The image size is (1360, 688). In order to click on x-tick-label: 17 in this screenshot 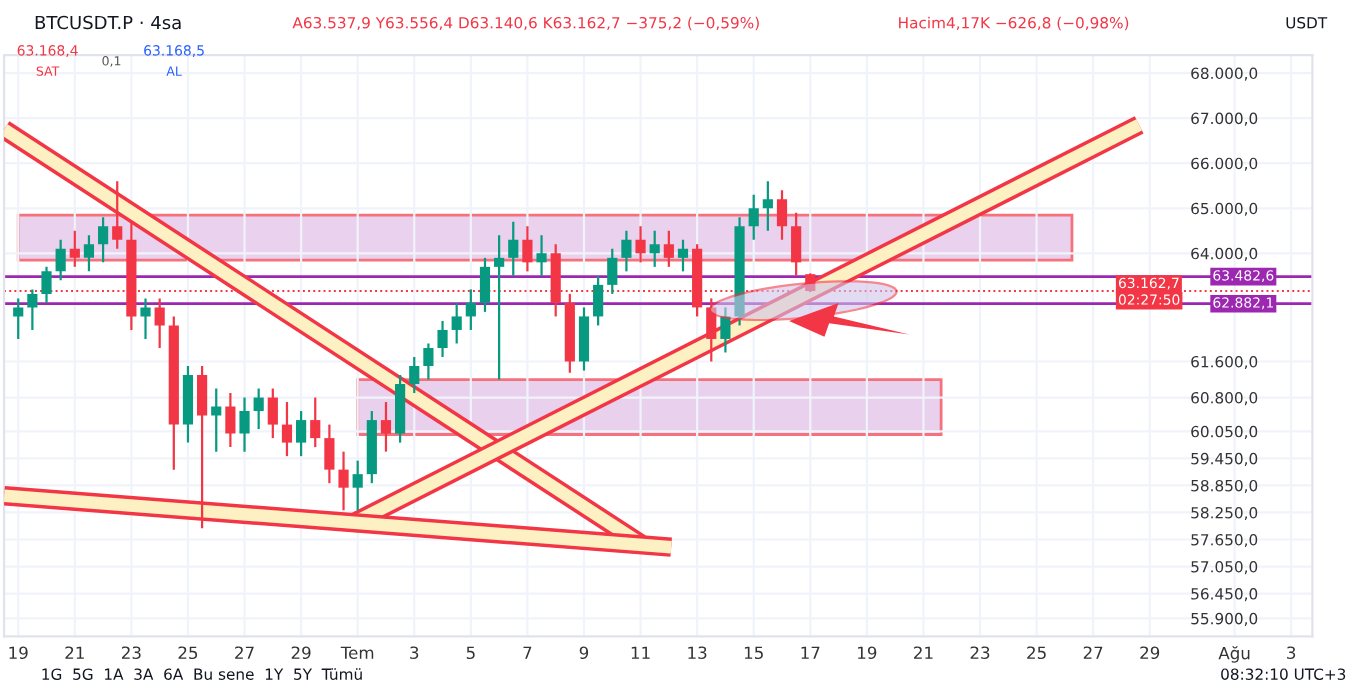, I will do `click(810, 652)`.